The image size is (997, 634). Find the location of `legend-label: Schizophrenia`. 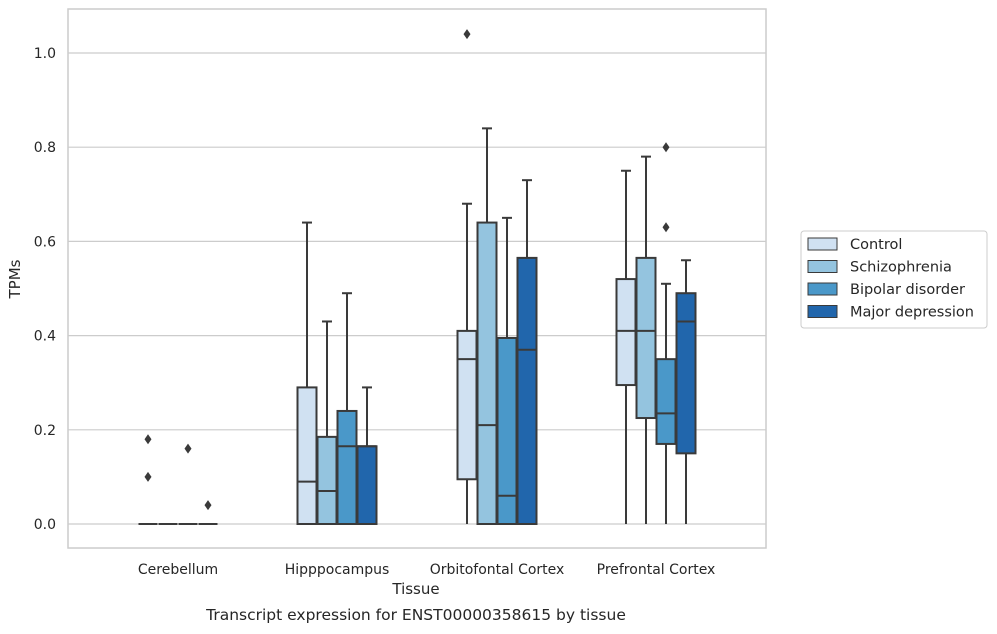

legend-label: Schizophrenia is located at coordinates (901, 268).